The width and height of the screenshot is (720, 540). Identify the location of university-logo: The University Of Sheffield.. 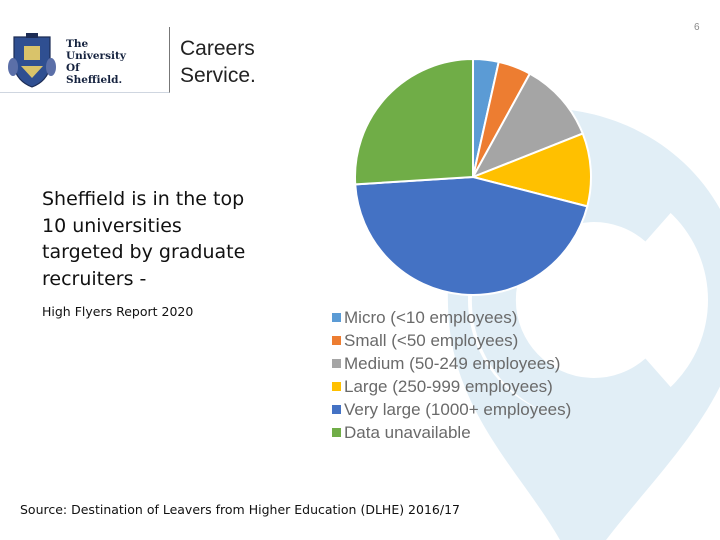
(85, 60).